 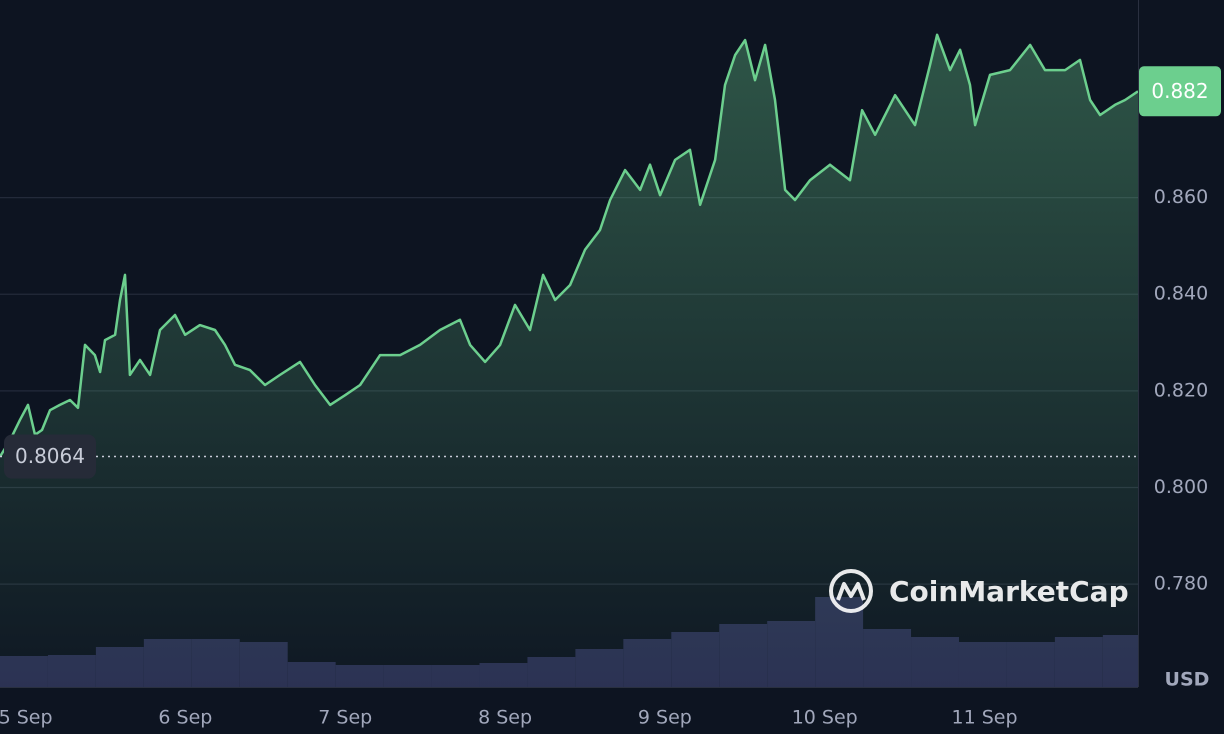 What do you see at coordinates (665, 718) in the screenshot?
I see `x-tick-label: 9 Sep` at bounding box center [665, 718].